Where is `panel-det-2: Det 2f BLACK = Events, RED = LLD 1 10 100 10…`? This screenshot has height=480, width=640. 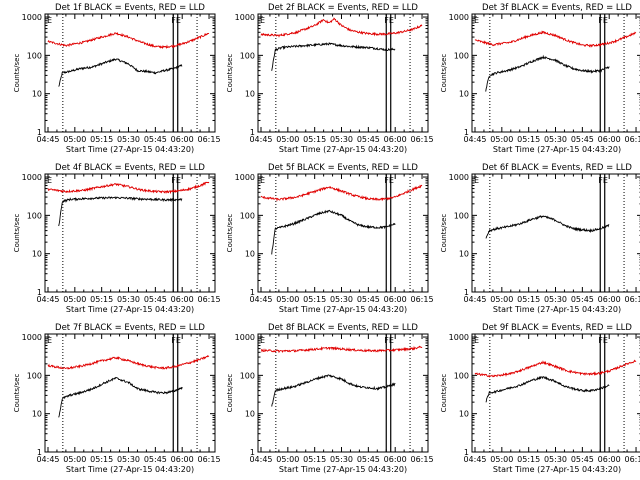 panel-det-2: Det 2f BLACK = Events, RED = LLD 1 10 100 10… is located at coordinates (330, 78).